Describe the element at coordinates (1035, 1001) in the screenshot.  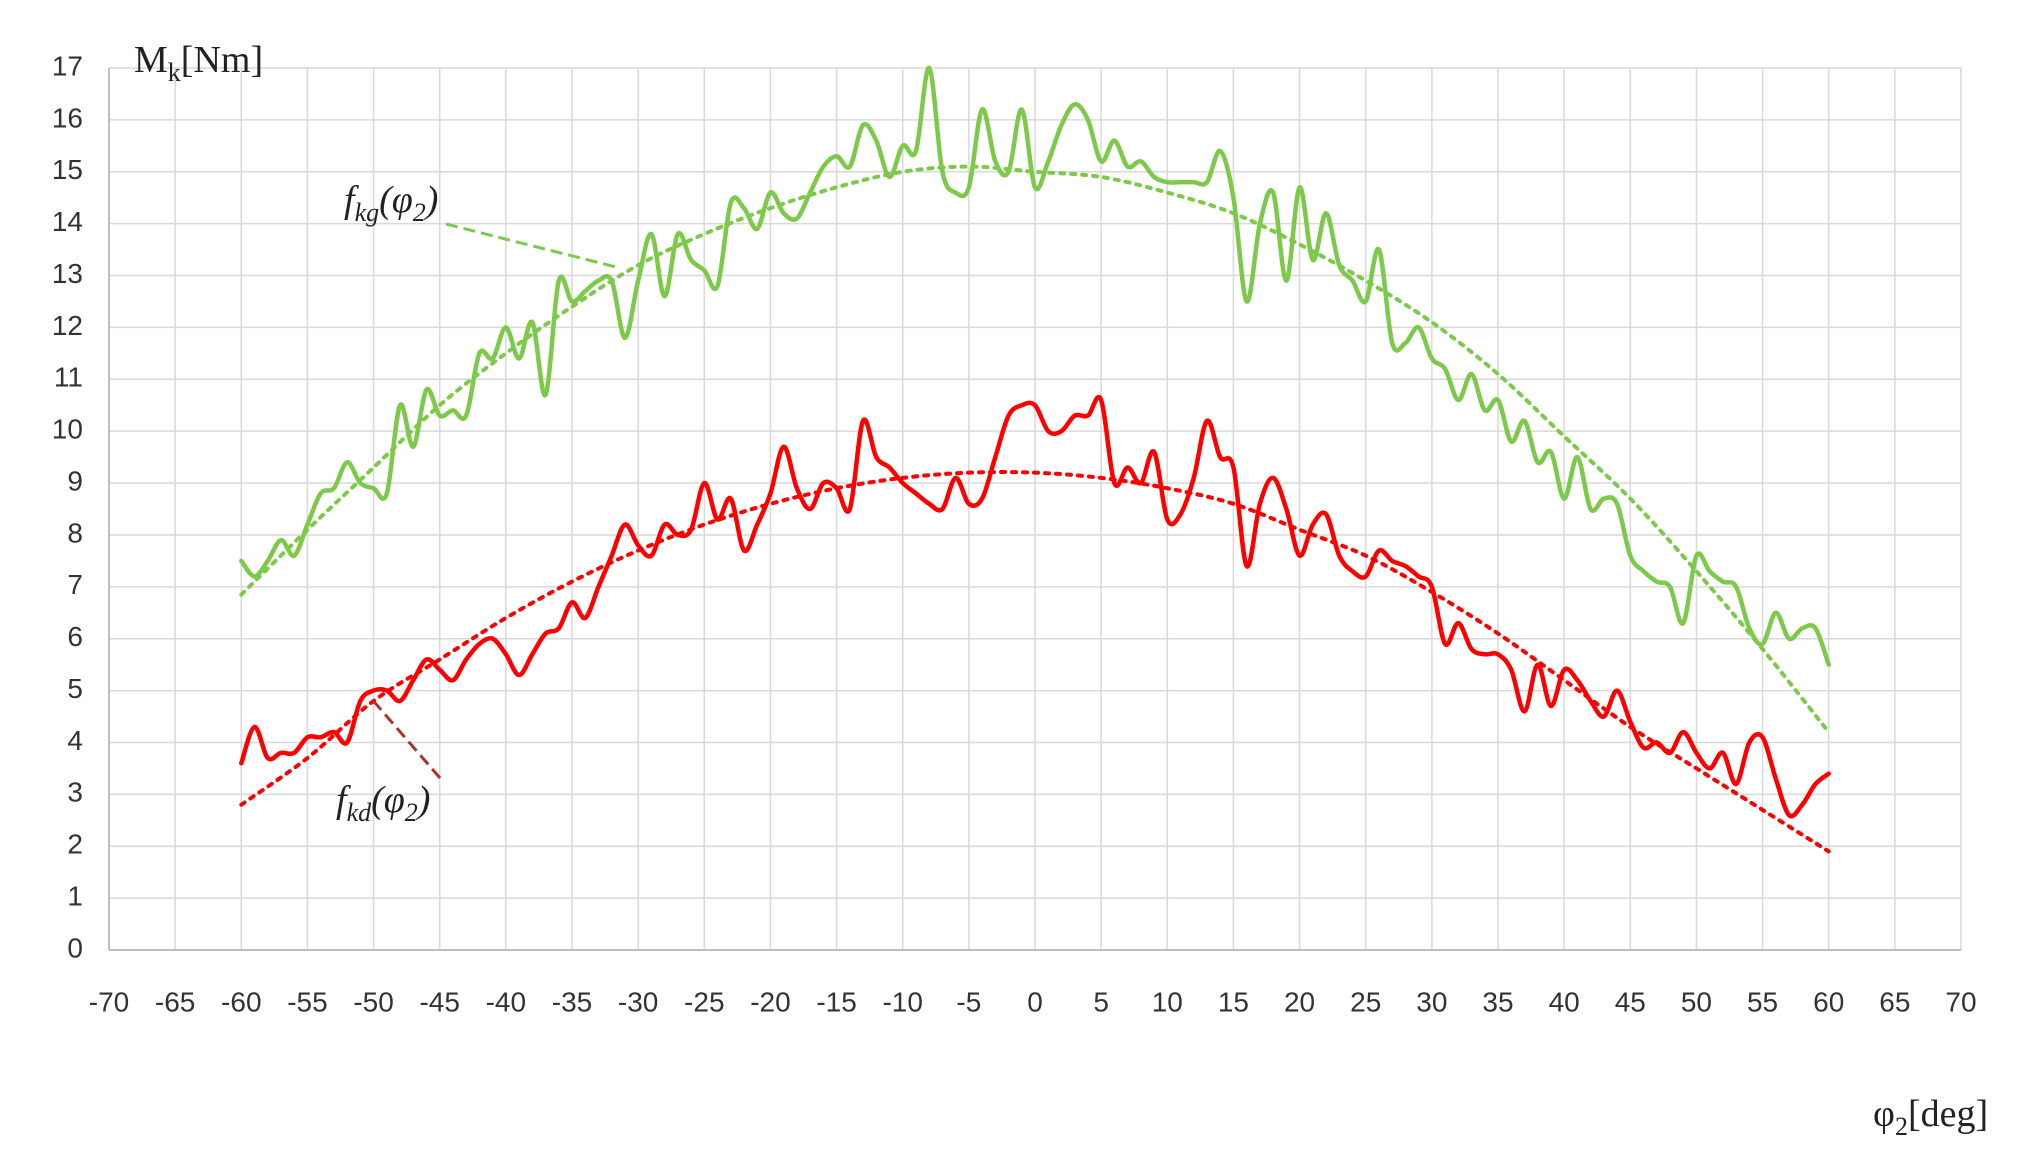
I see `x-tick-label: 0` at that location.